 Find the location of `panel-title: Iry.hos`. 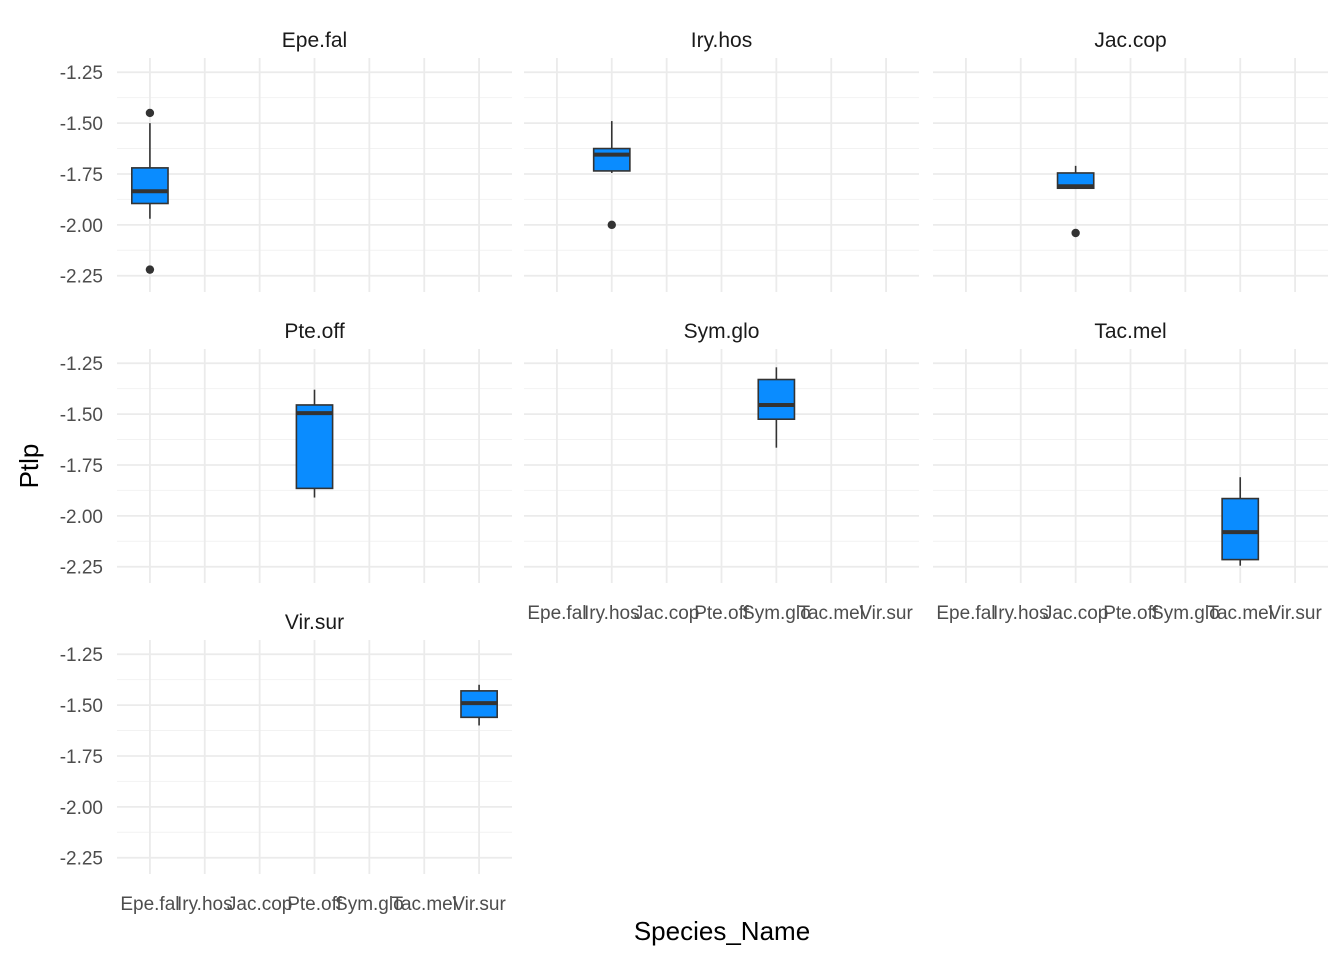

panel-title: Iry.hos is located at coordinates (721, 40).